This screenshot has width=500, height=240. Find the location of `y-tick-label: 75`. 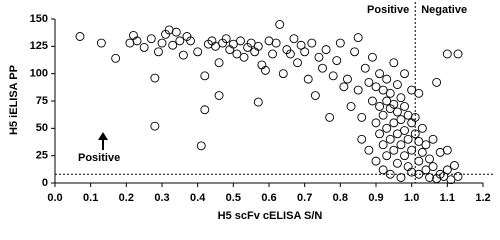

y-tick-label: 75 is located at coordinates (42, 101).